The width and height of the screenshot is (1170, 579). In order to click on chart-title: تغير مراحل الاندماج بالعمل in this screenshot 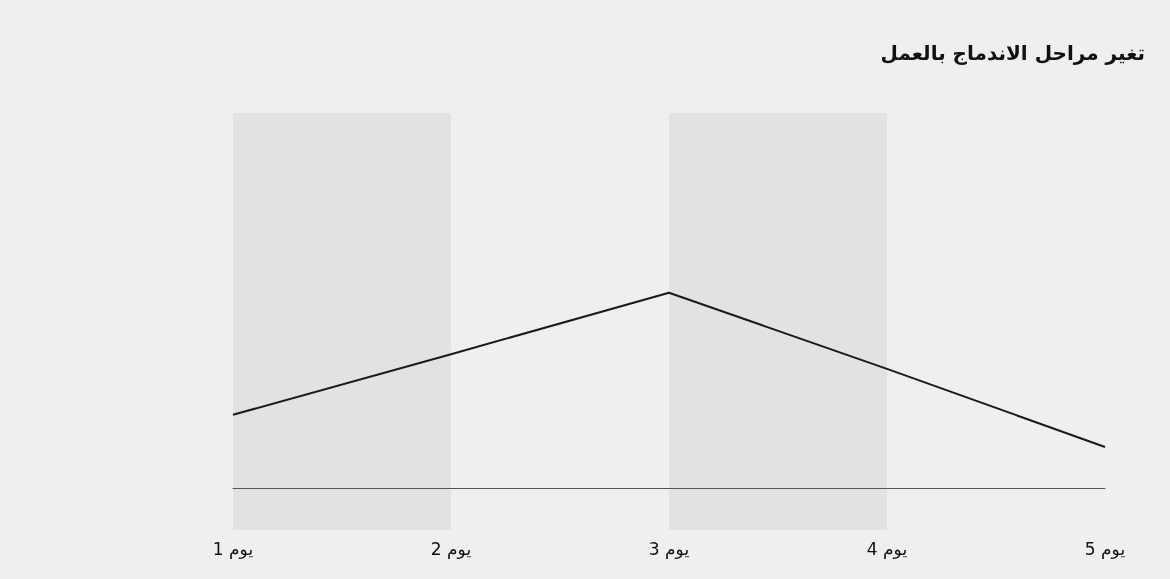, I will do `click(1012, 53)`.